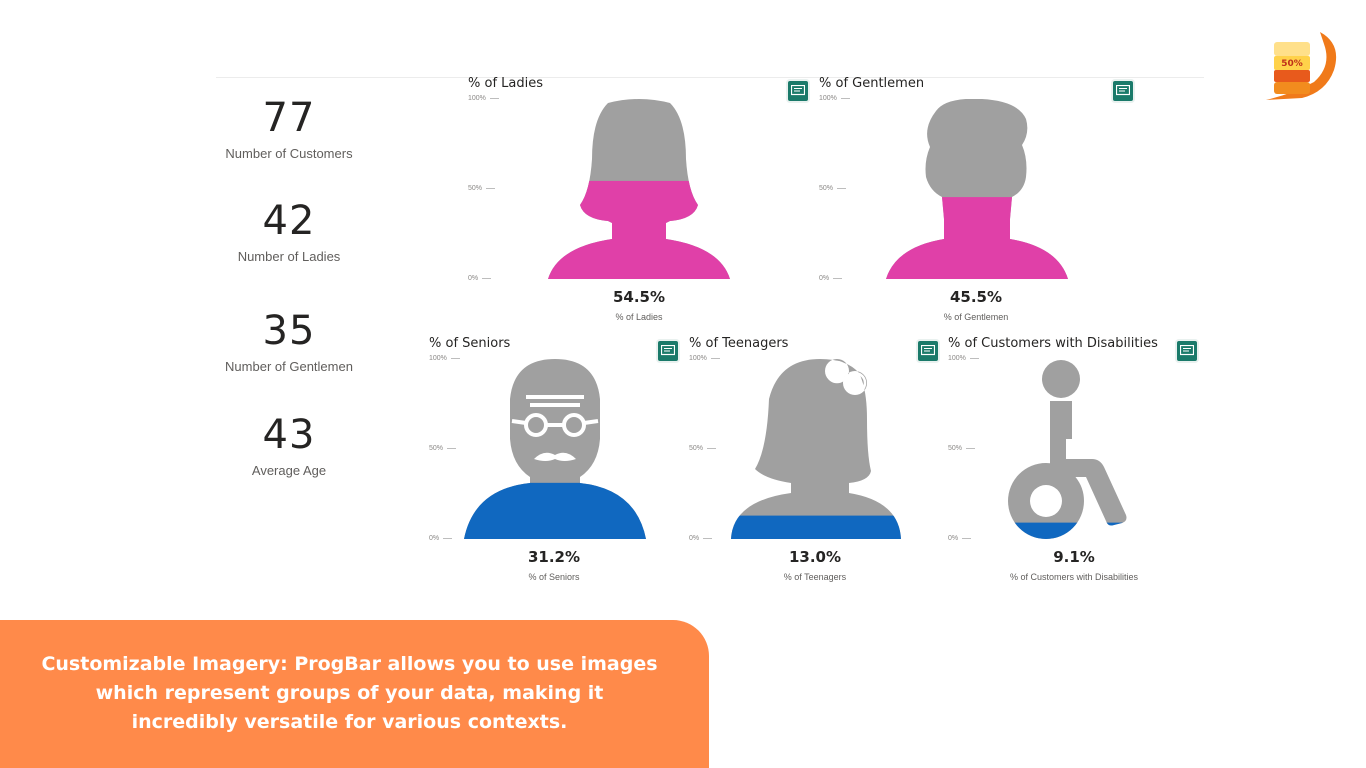 The height and width of the screenshot is (768, 1366). What do you see at coordinates (1292, 64) in the screenshot?
I see `logo-label: 50%` at bounding box center [1292, 64].